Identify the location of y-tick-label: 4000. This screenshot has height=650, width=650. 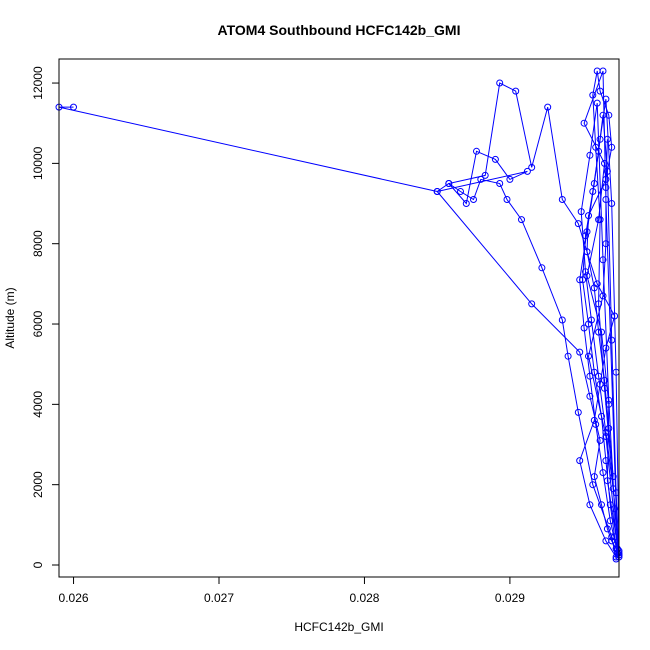
(38, 404).